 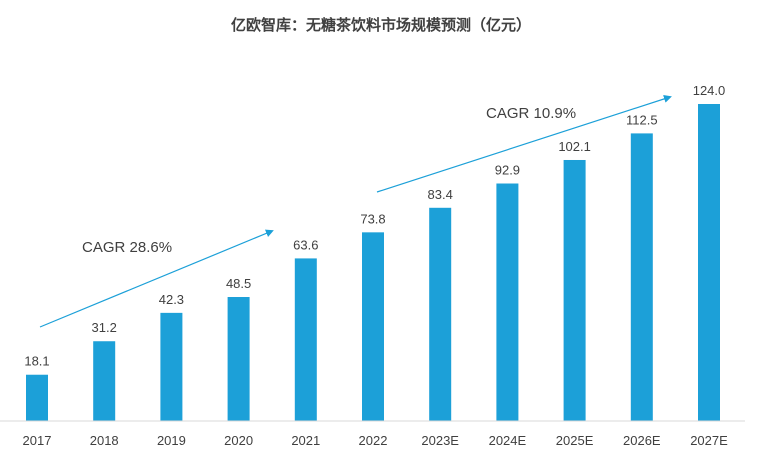 I want to click on value-label-2027E: 124.0, so click(x=709, y=90).